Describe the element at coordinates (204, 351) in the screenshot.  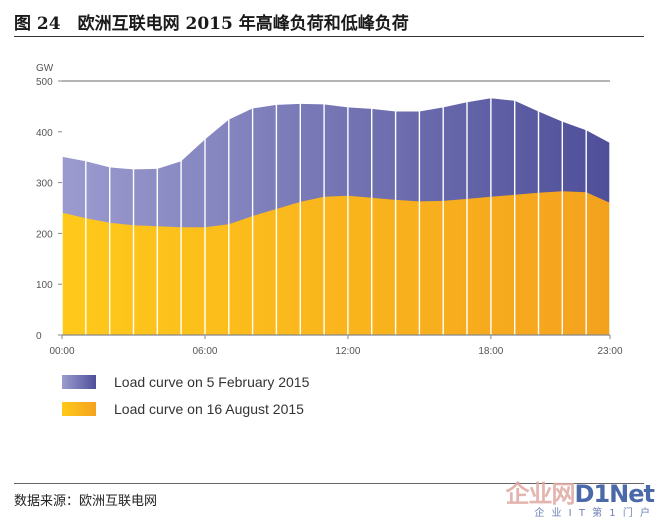
I see `x-tick-label: 06:00` at that location.